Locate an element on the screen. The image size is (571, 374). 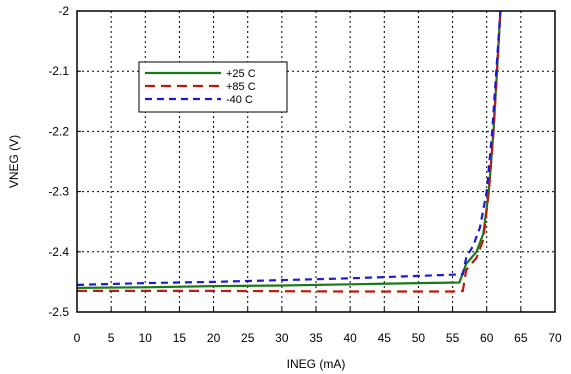
legend: +25 C+85 C-40 C is located at coordinates (213, 87).